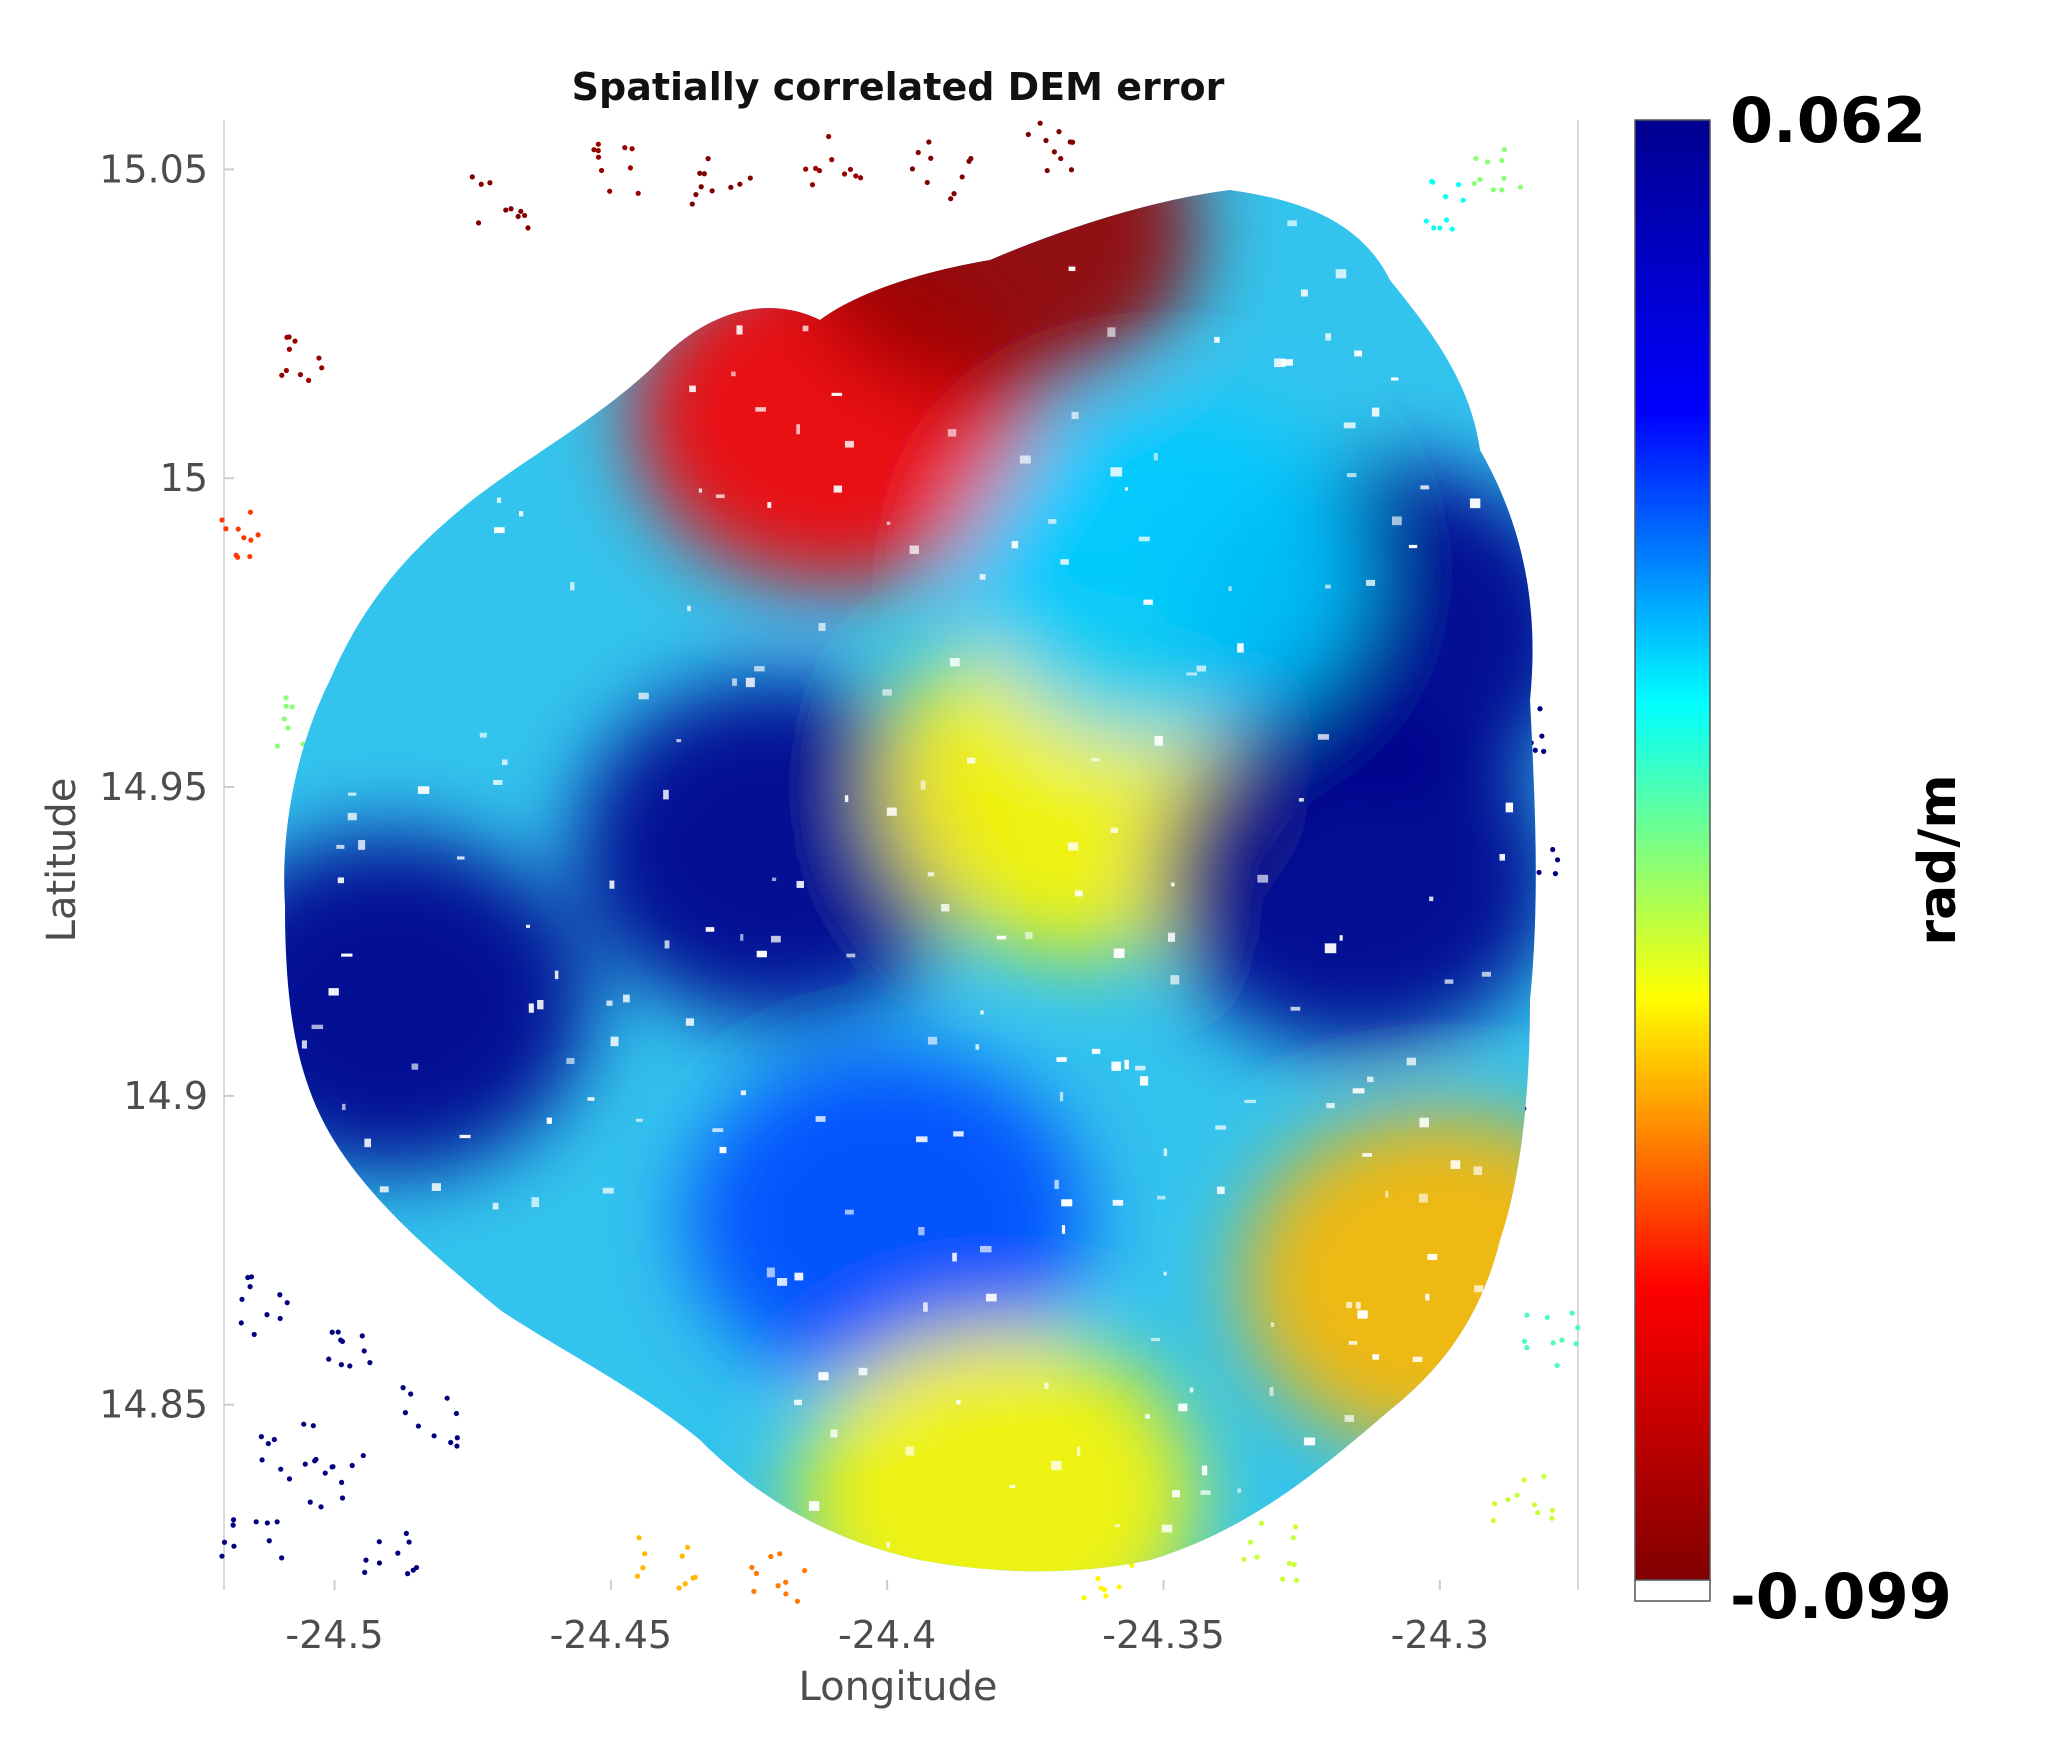 This screenshot has height=1742, width=2059. I want to click on x-axis-ticks: -24.5 -24.45 -24.4 -24.35 -24.3, so click(887, 1618).